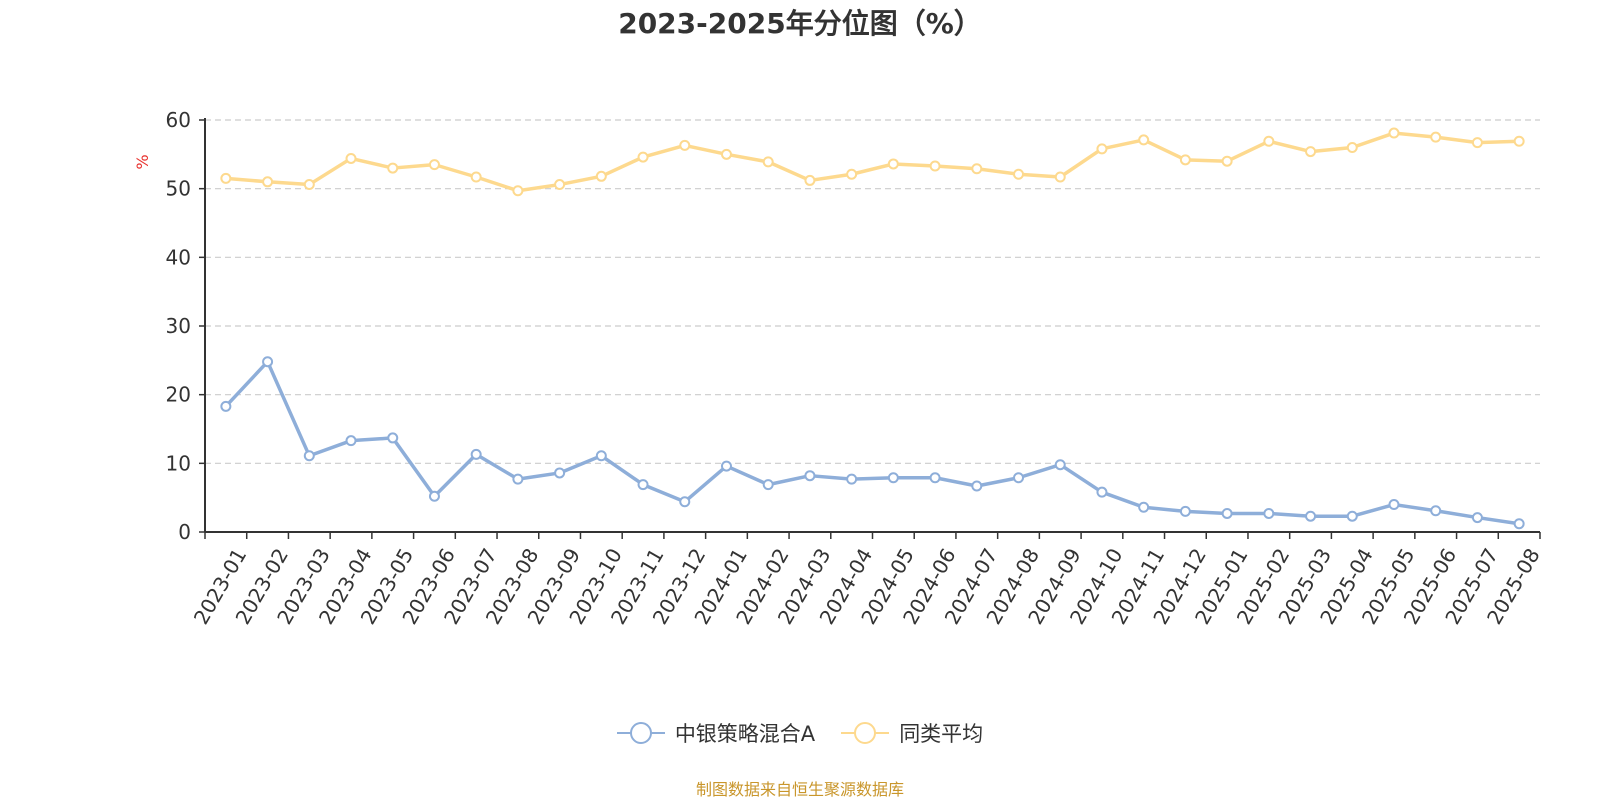  Describe the element at coordinates (799, 789) in the screenshot. I see `data-source-note: 制图数据来自恒生聚源数据库` at that location.